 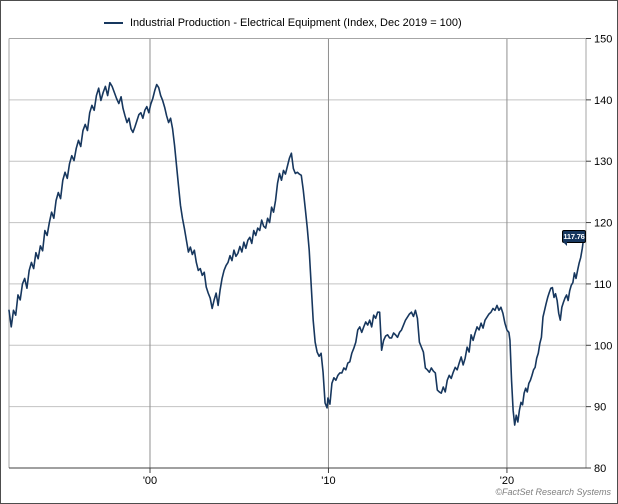 What do you see at coordinates (553, 492) in the screenshot?
I see `source-credit: ©FactSet Research Systems` at bounding box center [553, 492].